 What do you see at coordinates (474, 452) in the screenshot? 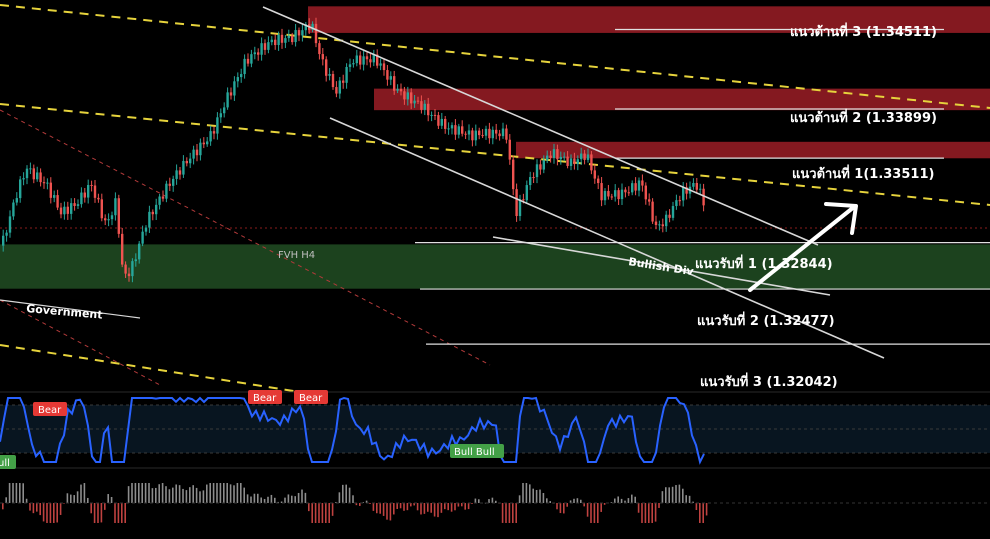
I see `rsi-badge-bull-text: Bull Bull` at bounding box center [474, 452].